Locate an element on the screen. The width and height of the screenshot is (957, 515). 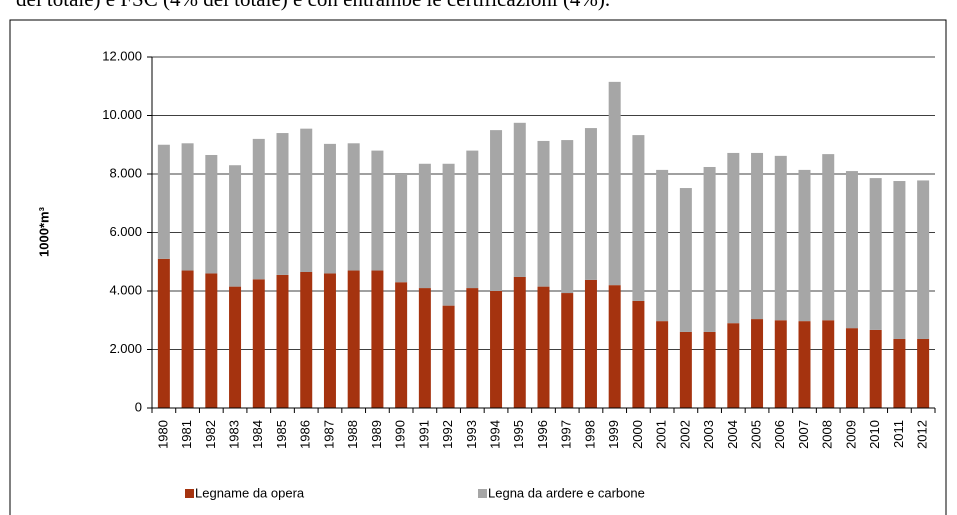
x-tick-label: 1983 is located at coordinates (233, 434).